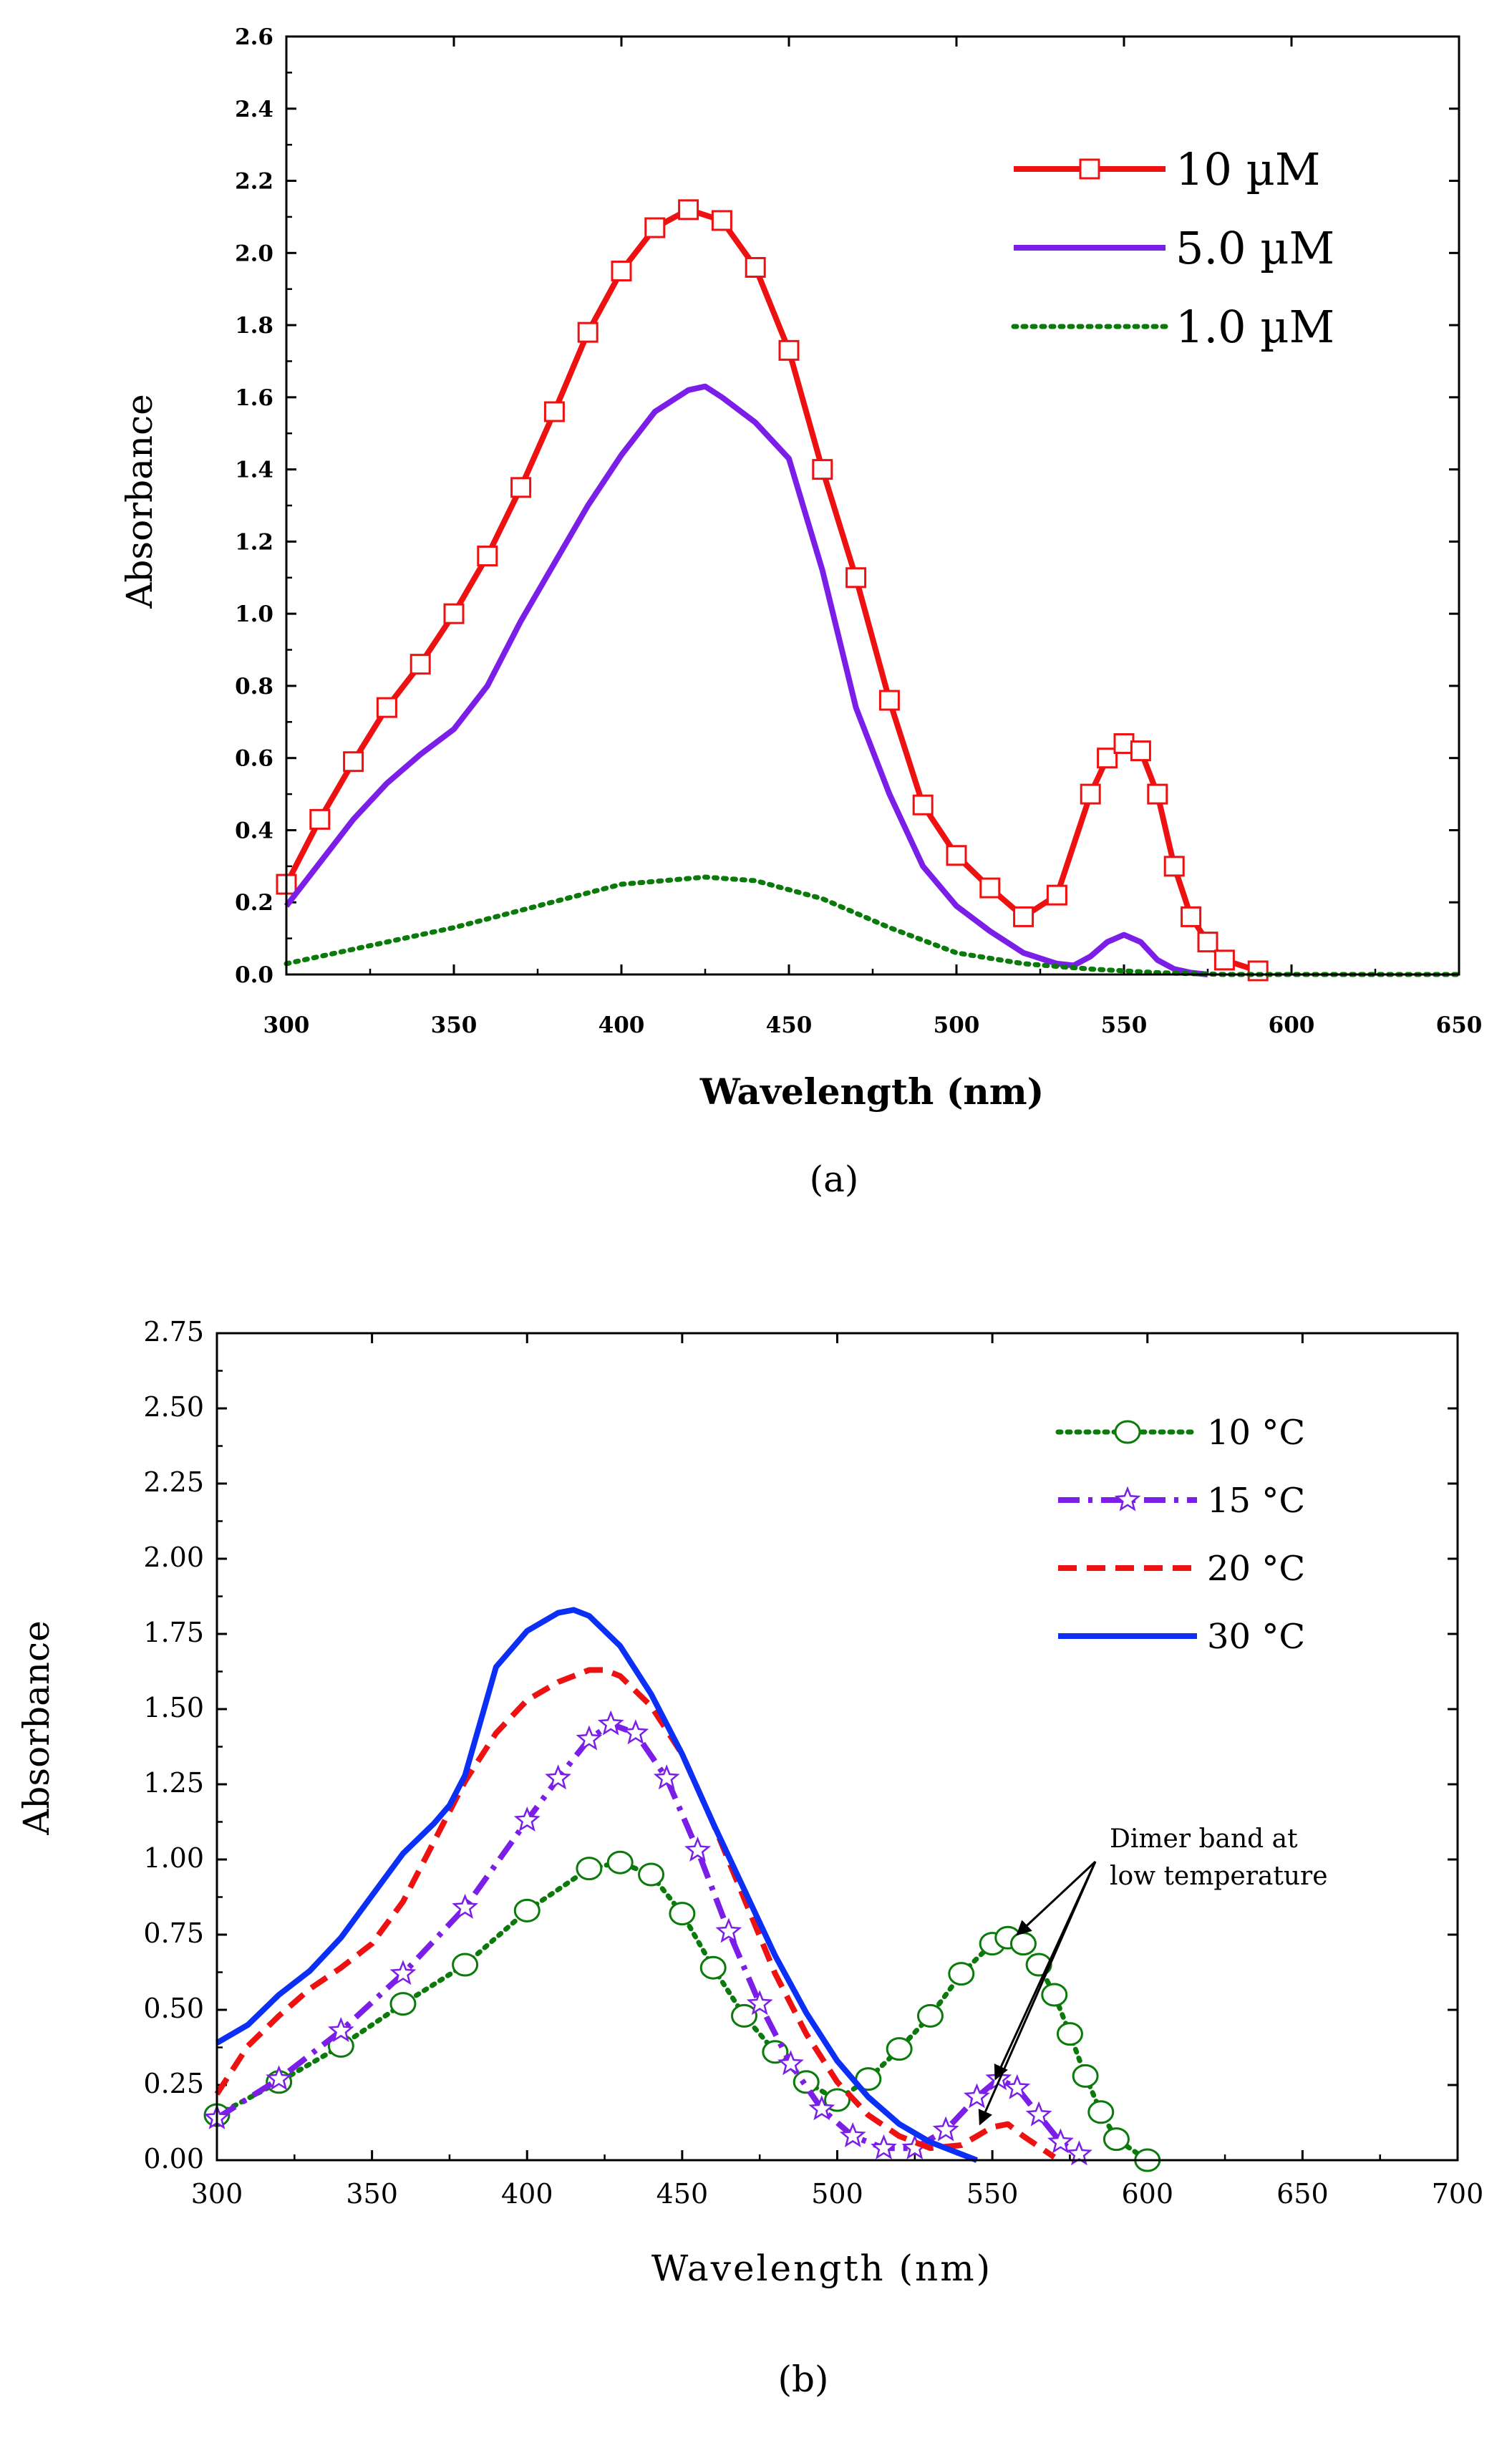 Image resolution: width=1512 pixels, height=2438 pixels. I want to click on x-tick-label-b: 400, so click(527, 2194).